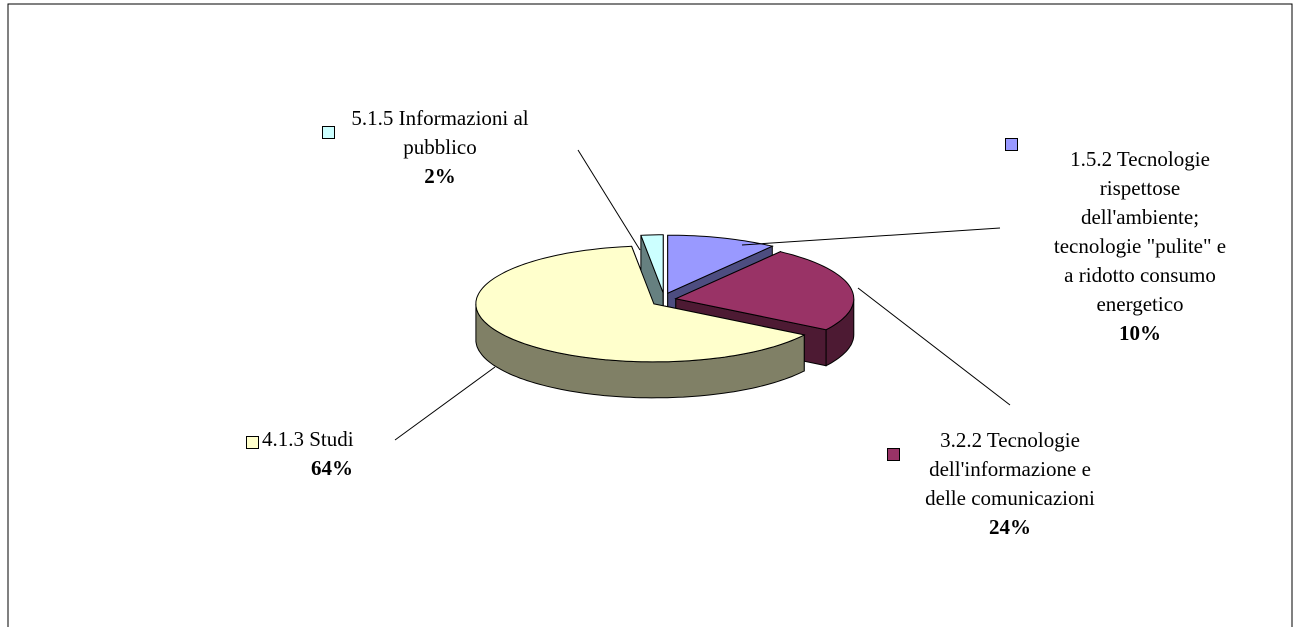 The image size is (1301, 627). Describe the element at coordinates (1010, 527) in the screenshot. I see `value-label: 24%` at that location.